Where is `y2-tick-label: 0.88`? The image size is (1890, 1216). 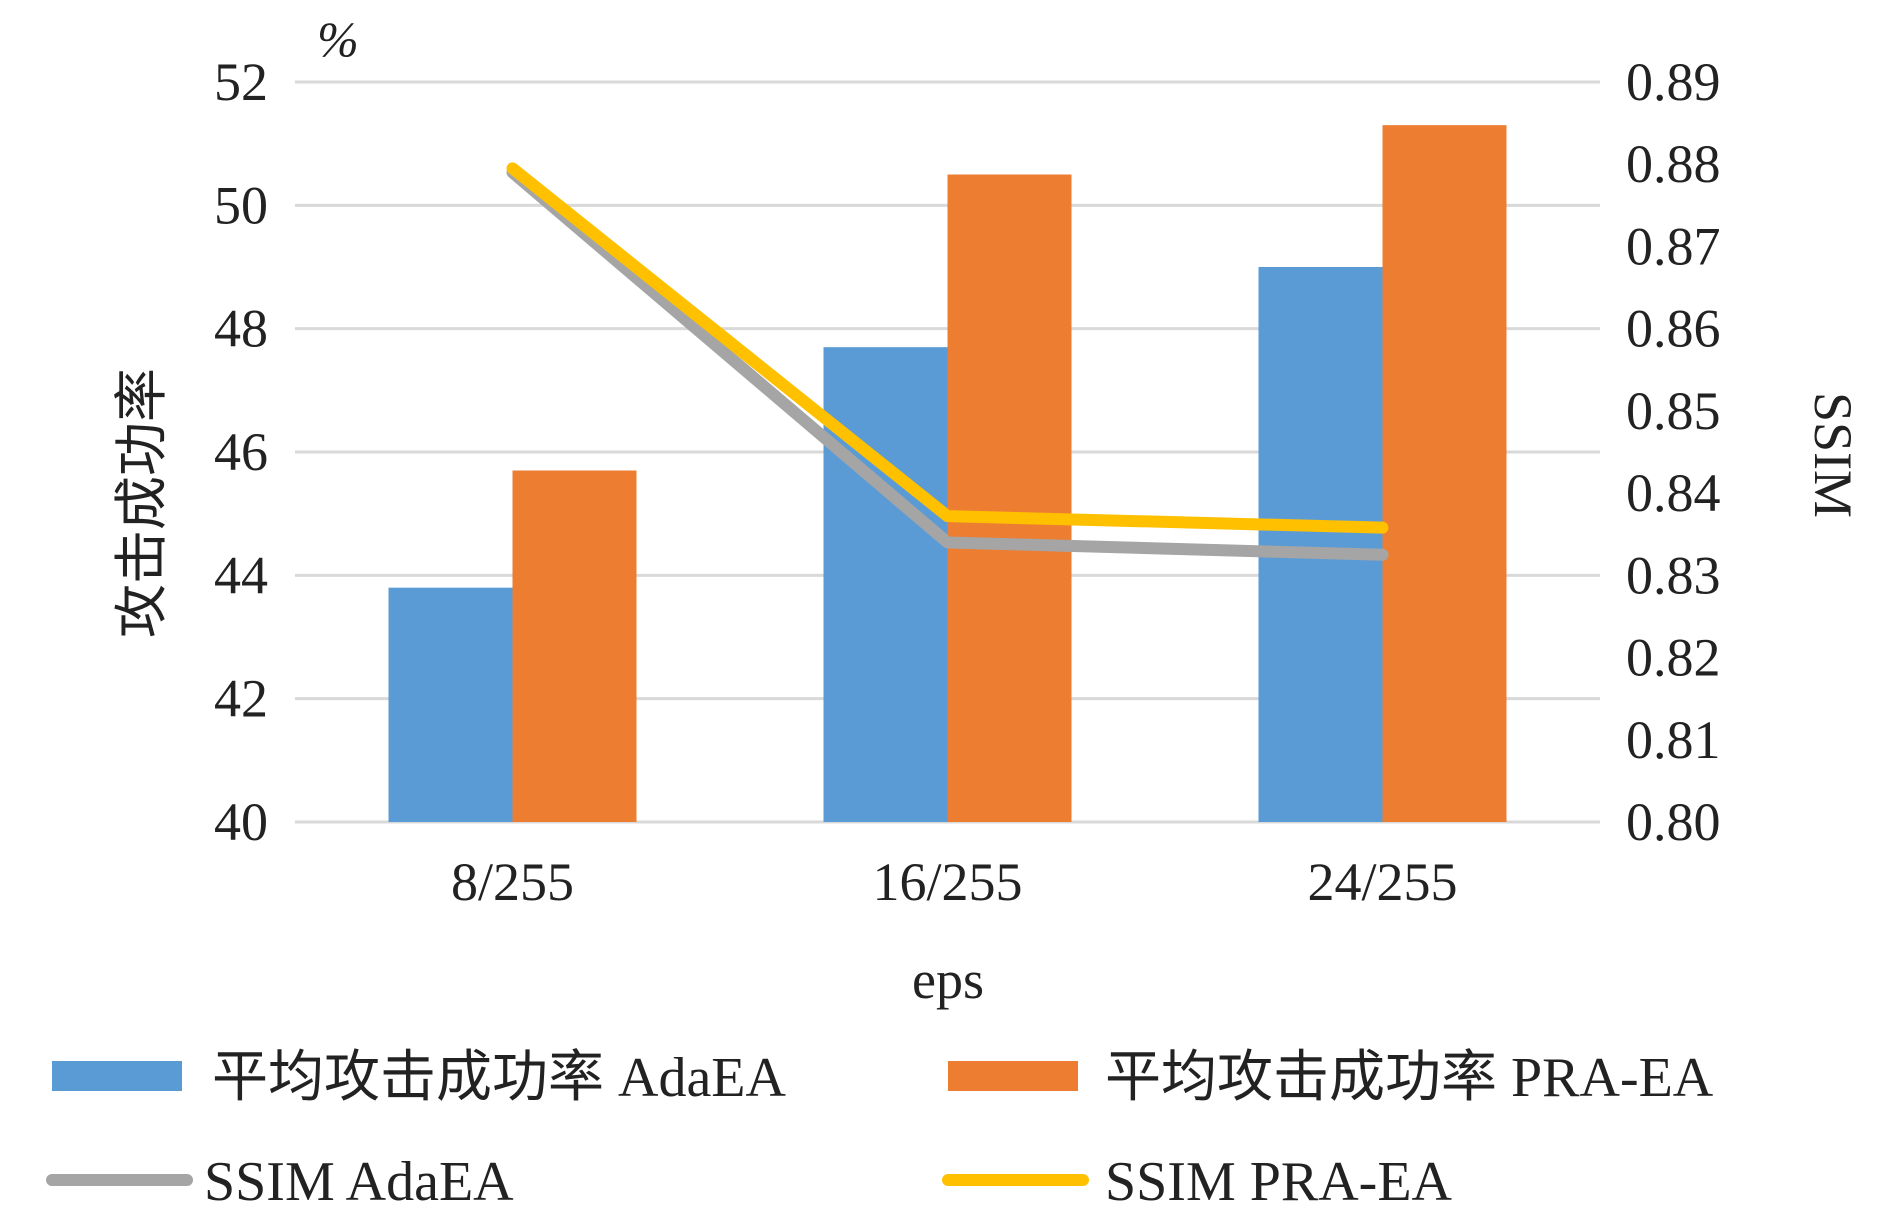
y2-tick-label: 0.88 is located at coordinates (1673, 164).